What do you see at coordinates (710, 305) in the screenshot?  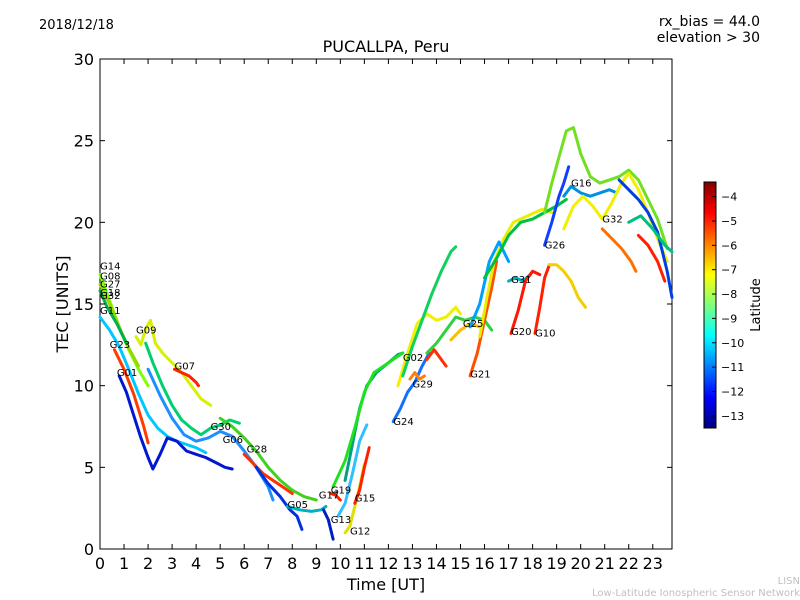 I see `colorbar-gradient` at bounding box center [710, 305].